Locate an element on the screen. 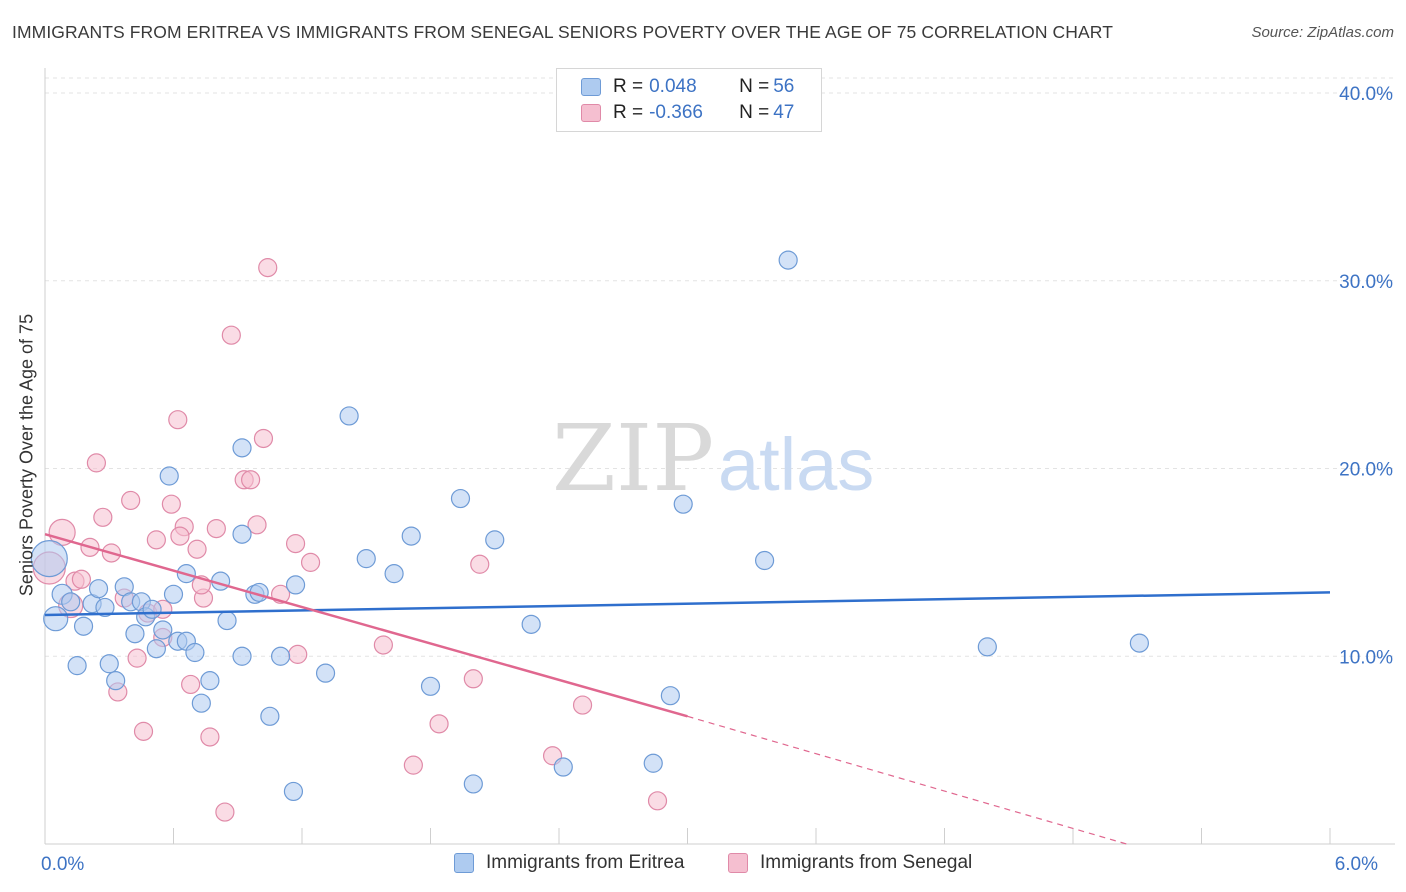 Image resolution: width=1406 pixels, height=892 pixels. y-tick-label: 10.0% is located at coordinates (1366, 657).